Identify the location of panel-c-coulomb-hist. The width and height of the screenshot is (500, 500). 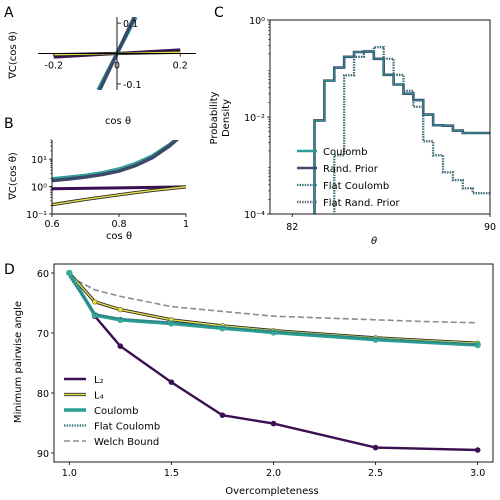
(402, 132).